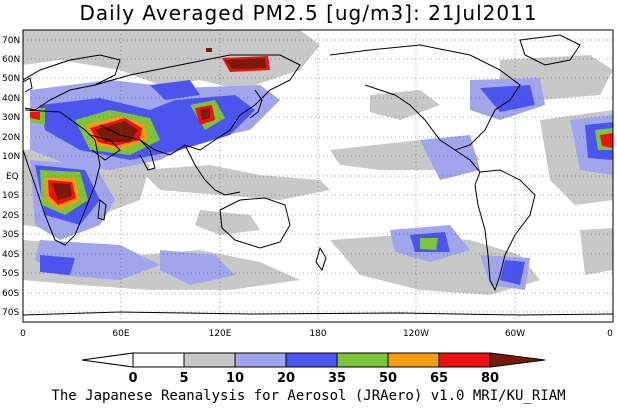 This screenshot has width=617, height=410. I want to click on colorbar: 0 5 10 20 35 50 65 80, so click(313, 369).